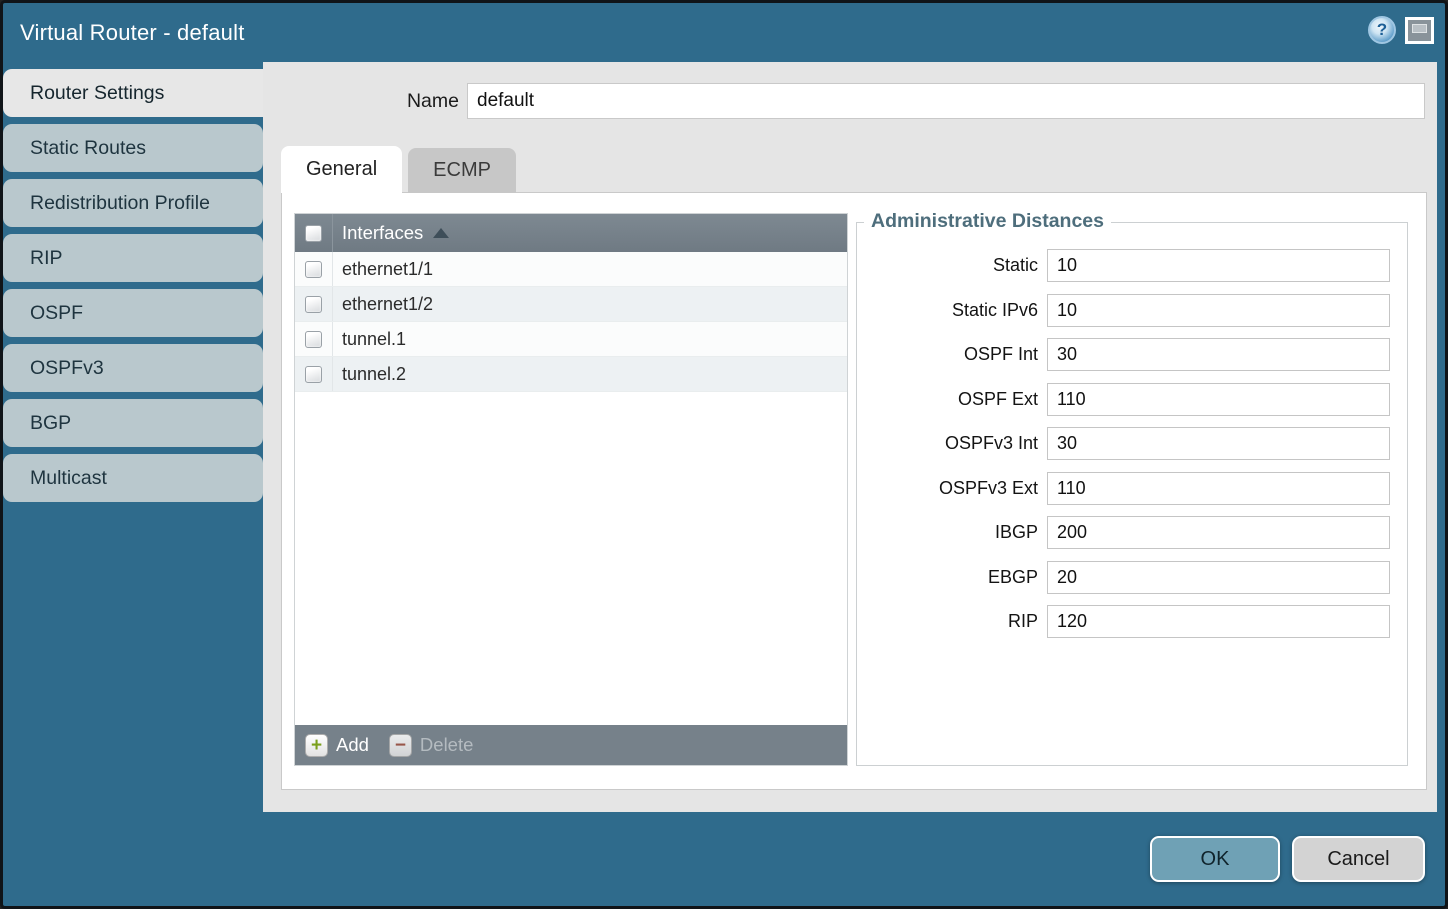  Describe the element at coordinates (133, 258) in the screenshot. I see `sidebar-item-rip: RIP` at that location.